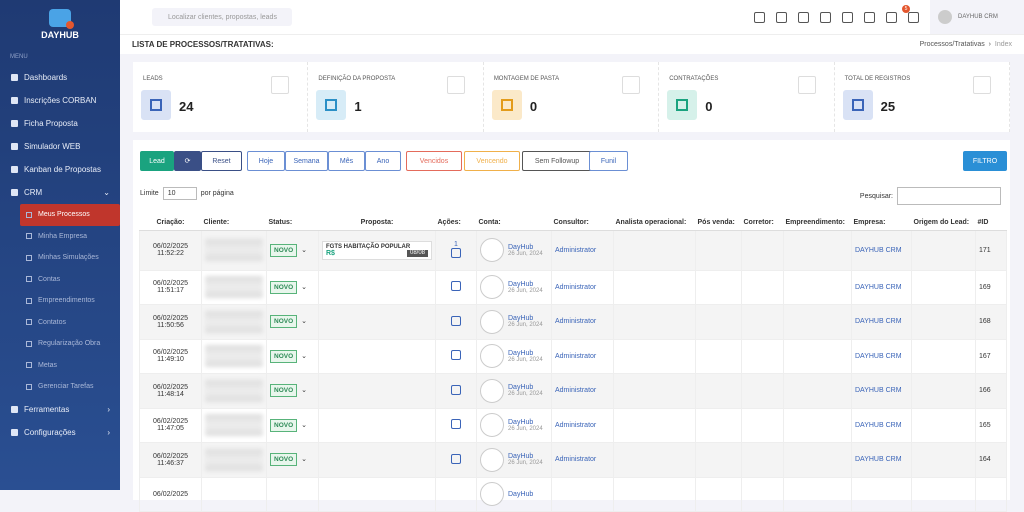 The width and height of the screenshot is (1024, 512). I want to click on submenu-item: Regularização Obra, so click(60, 344).